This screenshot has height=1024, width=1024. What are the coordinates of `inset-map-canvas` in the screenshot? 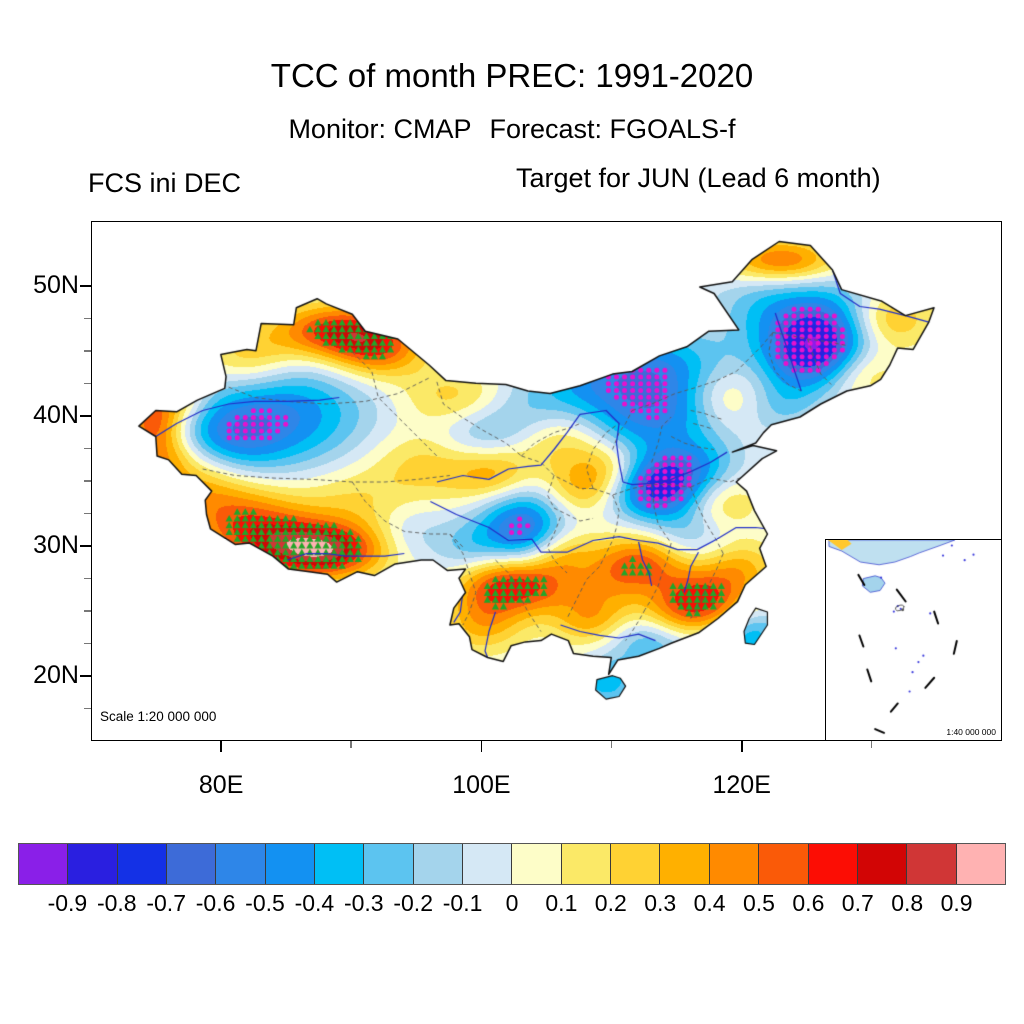 It's located at (913, 640).